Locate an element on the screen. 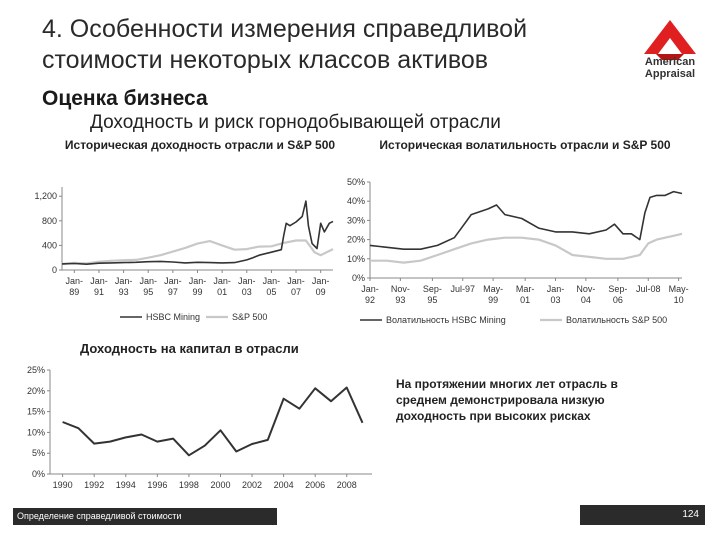  x-tick-label: 04 is located at coordinates (586, 300).